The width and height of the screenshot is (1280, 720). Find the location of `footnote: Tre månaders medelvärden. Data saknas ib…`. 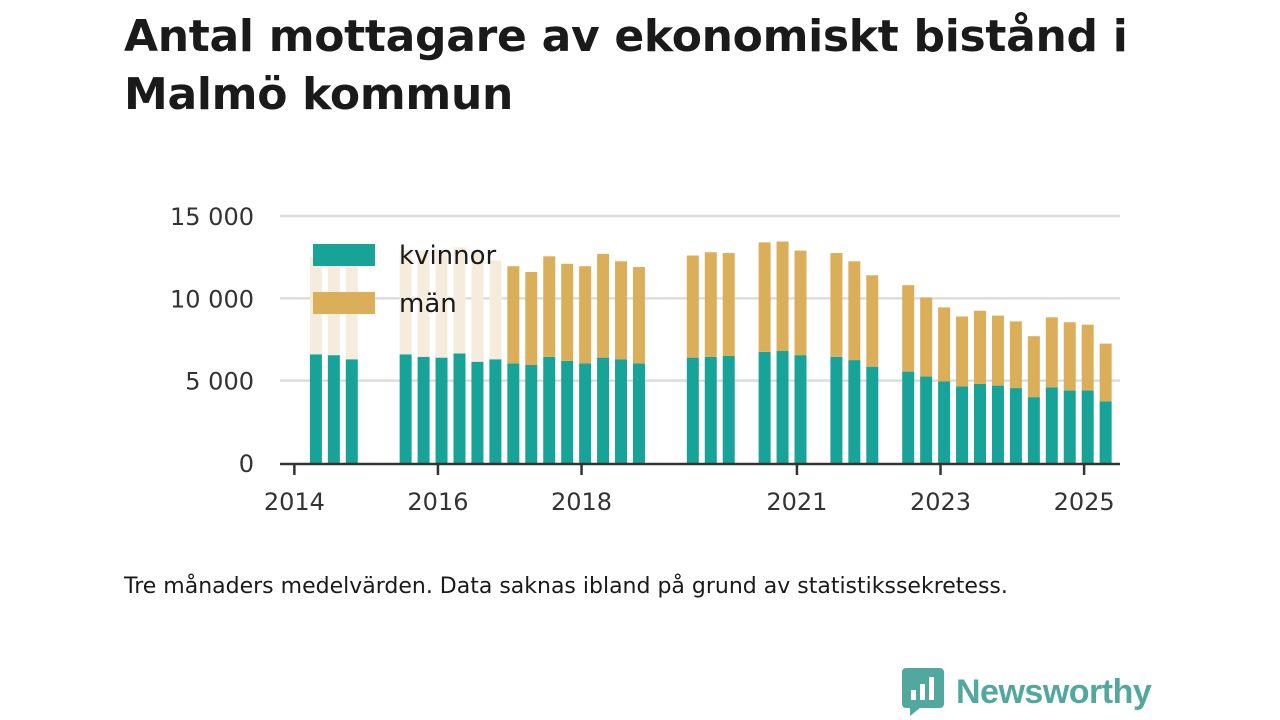

footnote: Tre månaders medelvärden. Data saknas ib… is located at coordinates (566, 586).